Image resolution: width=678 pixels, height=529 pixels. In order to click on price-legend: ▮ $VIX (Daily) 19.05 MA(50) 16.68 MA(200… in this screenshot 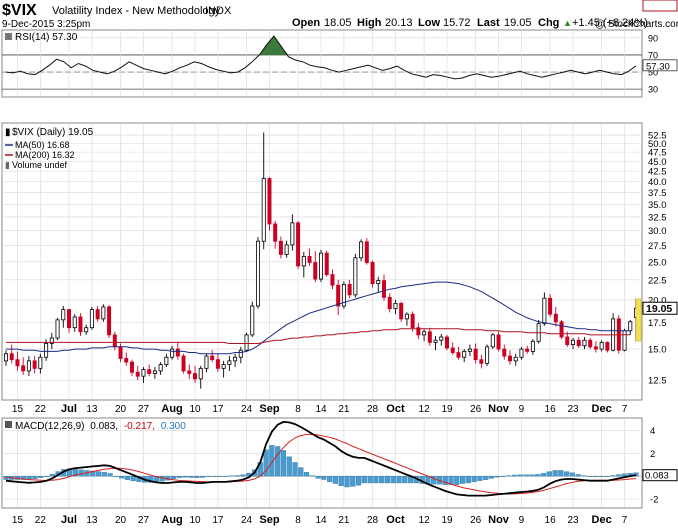, I will do `click(49, 148)`.